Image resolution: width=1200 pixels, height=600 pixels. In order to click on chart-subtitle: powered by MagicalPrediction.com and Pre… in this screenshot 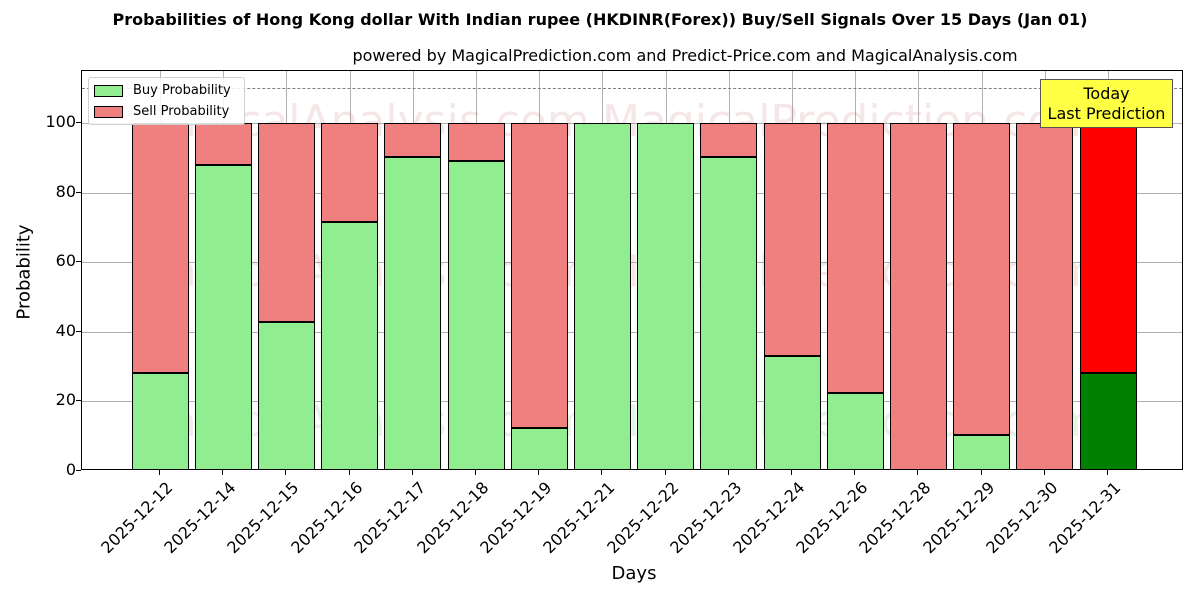, I will do `click(685, 55)`.